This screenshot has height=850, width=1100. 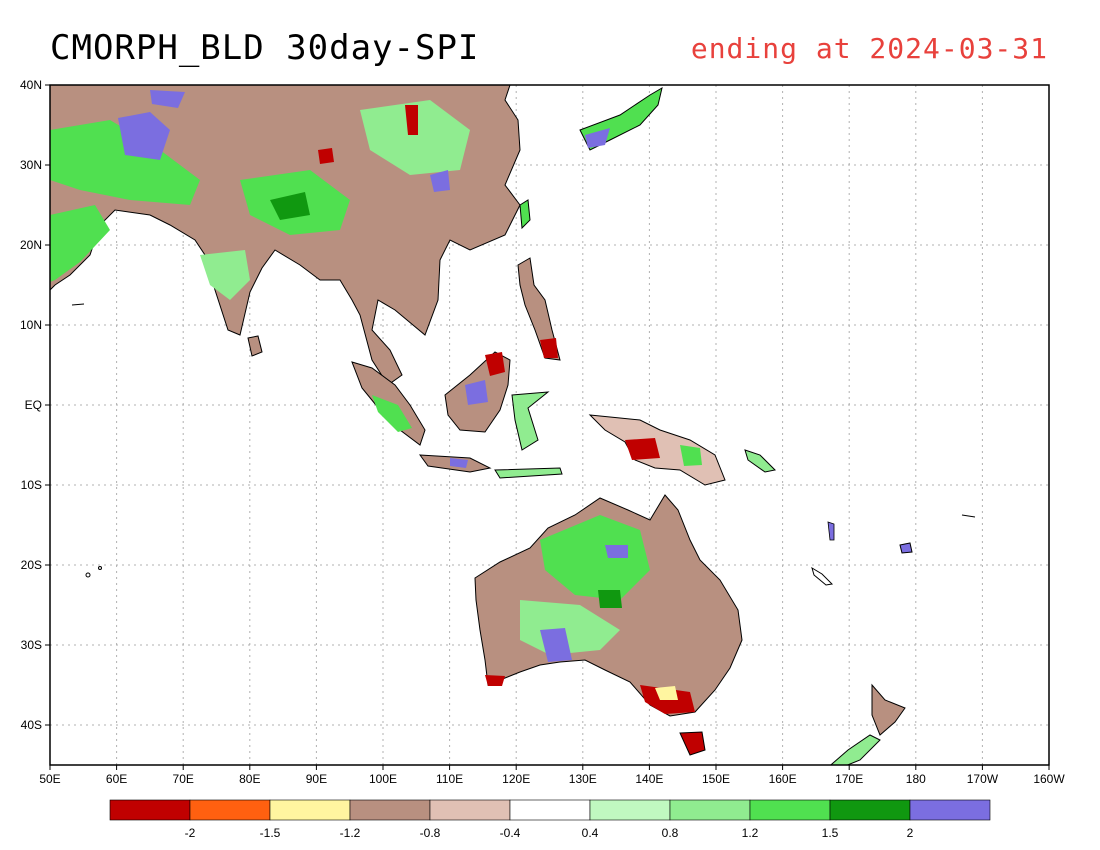 I want to click on japan-extreme-wet-patch, so click(x=597, y=138).